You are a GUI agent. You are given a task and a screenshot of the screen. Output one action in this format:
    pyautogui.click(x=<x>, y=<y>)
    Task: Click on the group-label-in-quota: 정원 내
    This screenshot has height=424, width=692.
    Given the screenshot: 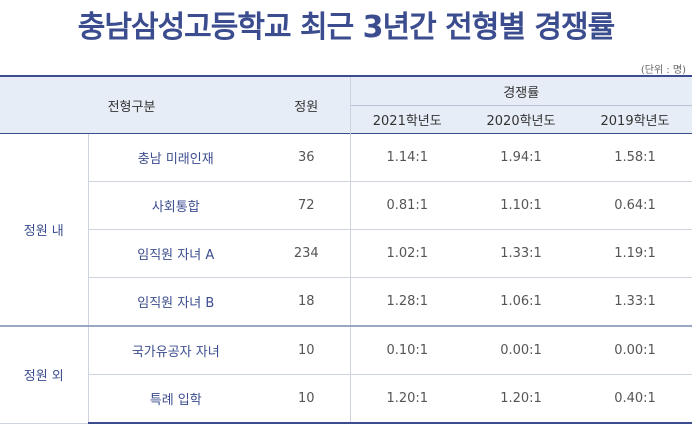 What is the action you would take?
    pyautogui.click(x=44, y=230)
    